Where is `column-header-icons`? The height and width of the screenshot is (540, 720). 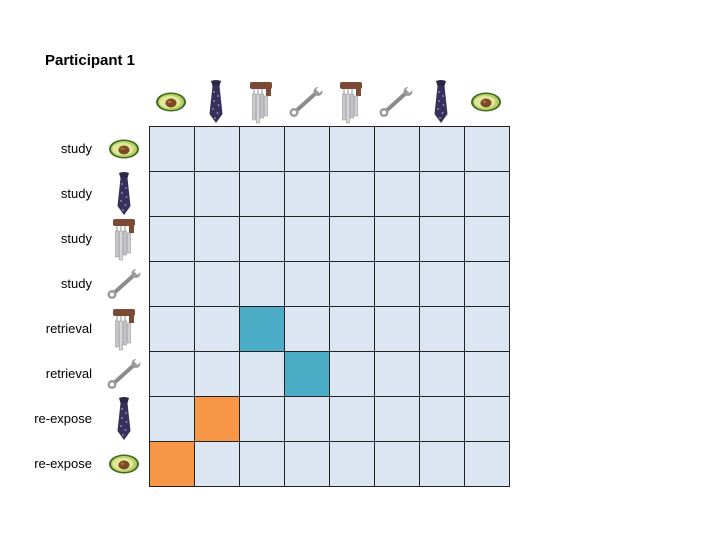 column-header-icons is located at coordinates (329, 102).